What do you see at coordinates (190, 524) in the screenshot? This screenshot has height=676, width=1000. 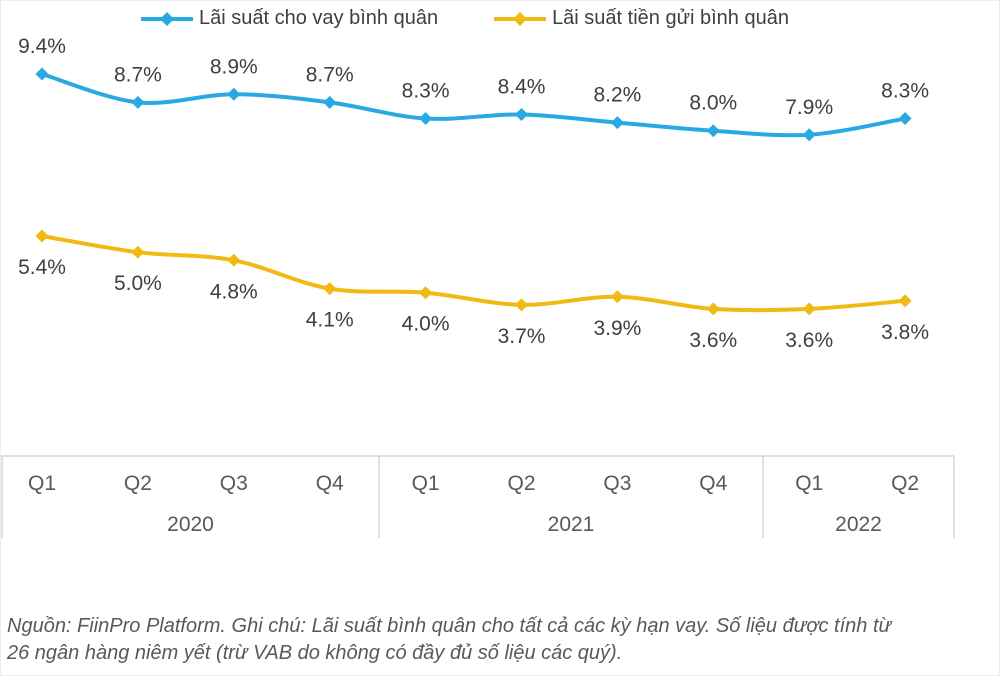 I see `x-axis-year-label: 2020` at bounding box center [190, 524].